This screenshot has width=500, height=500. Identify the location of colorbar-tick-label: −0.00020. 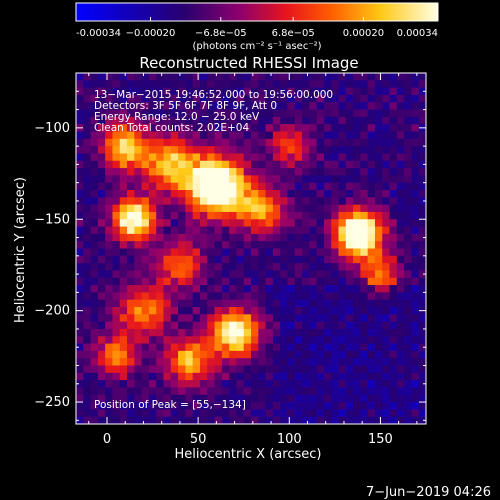
(151, 33).